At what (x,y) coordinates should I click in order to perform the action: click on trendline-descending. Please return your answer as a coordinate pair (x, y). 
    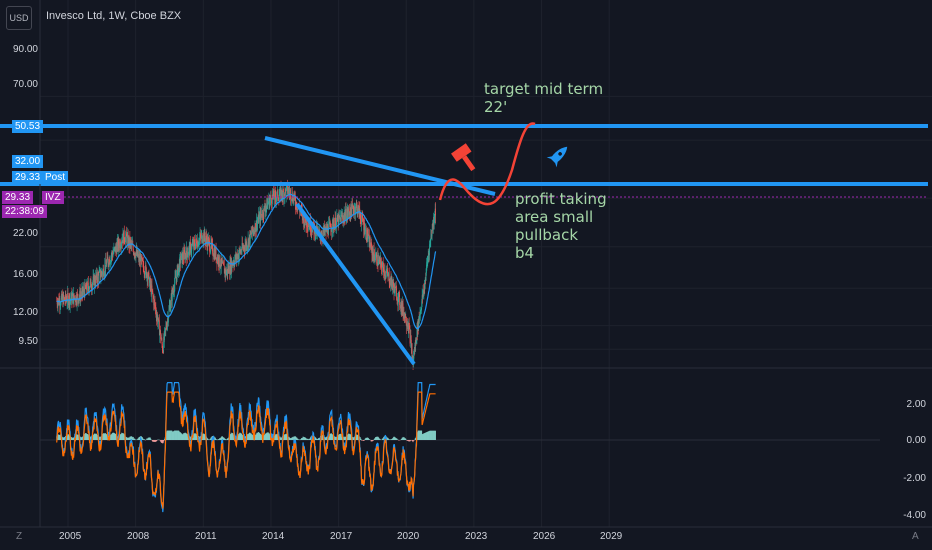
    Looking at the image, I should click on (380, 166).